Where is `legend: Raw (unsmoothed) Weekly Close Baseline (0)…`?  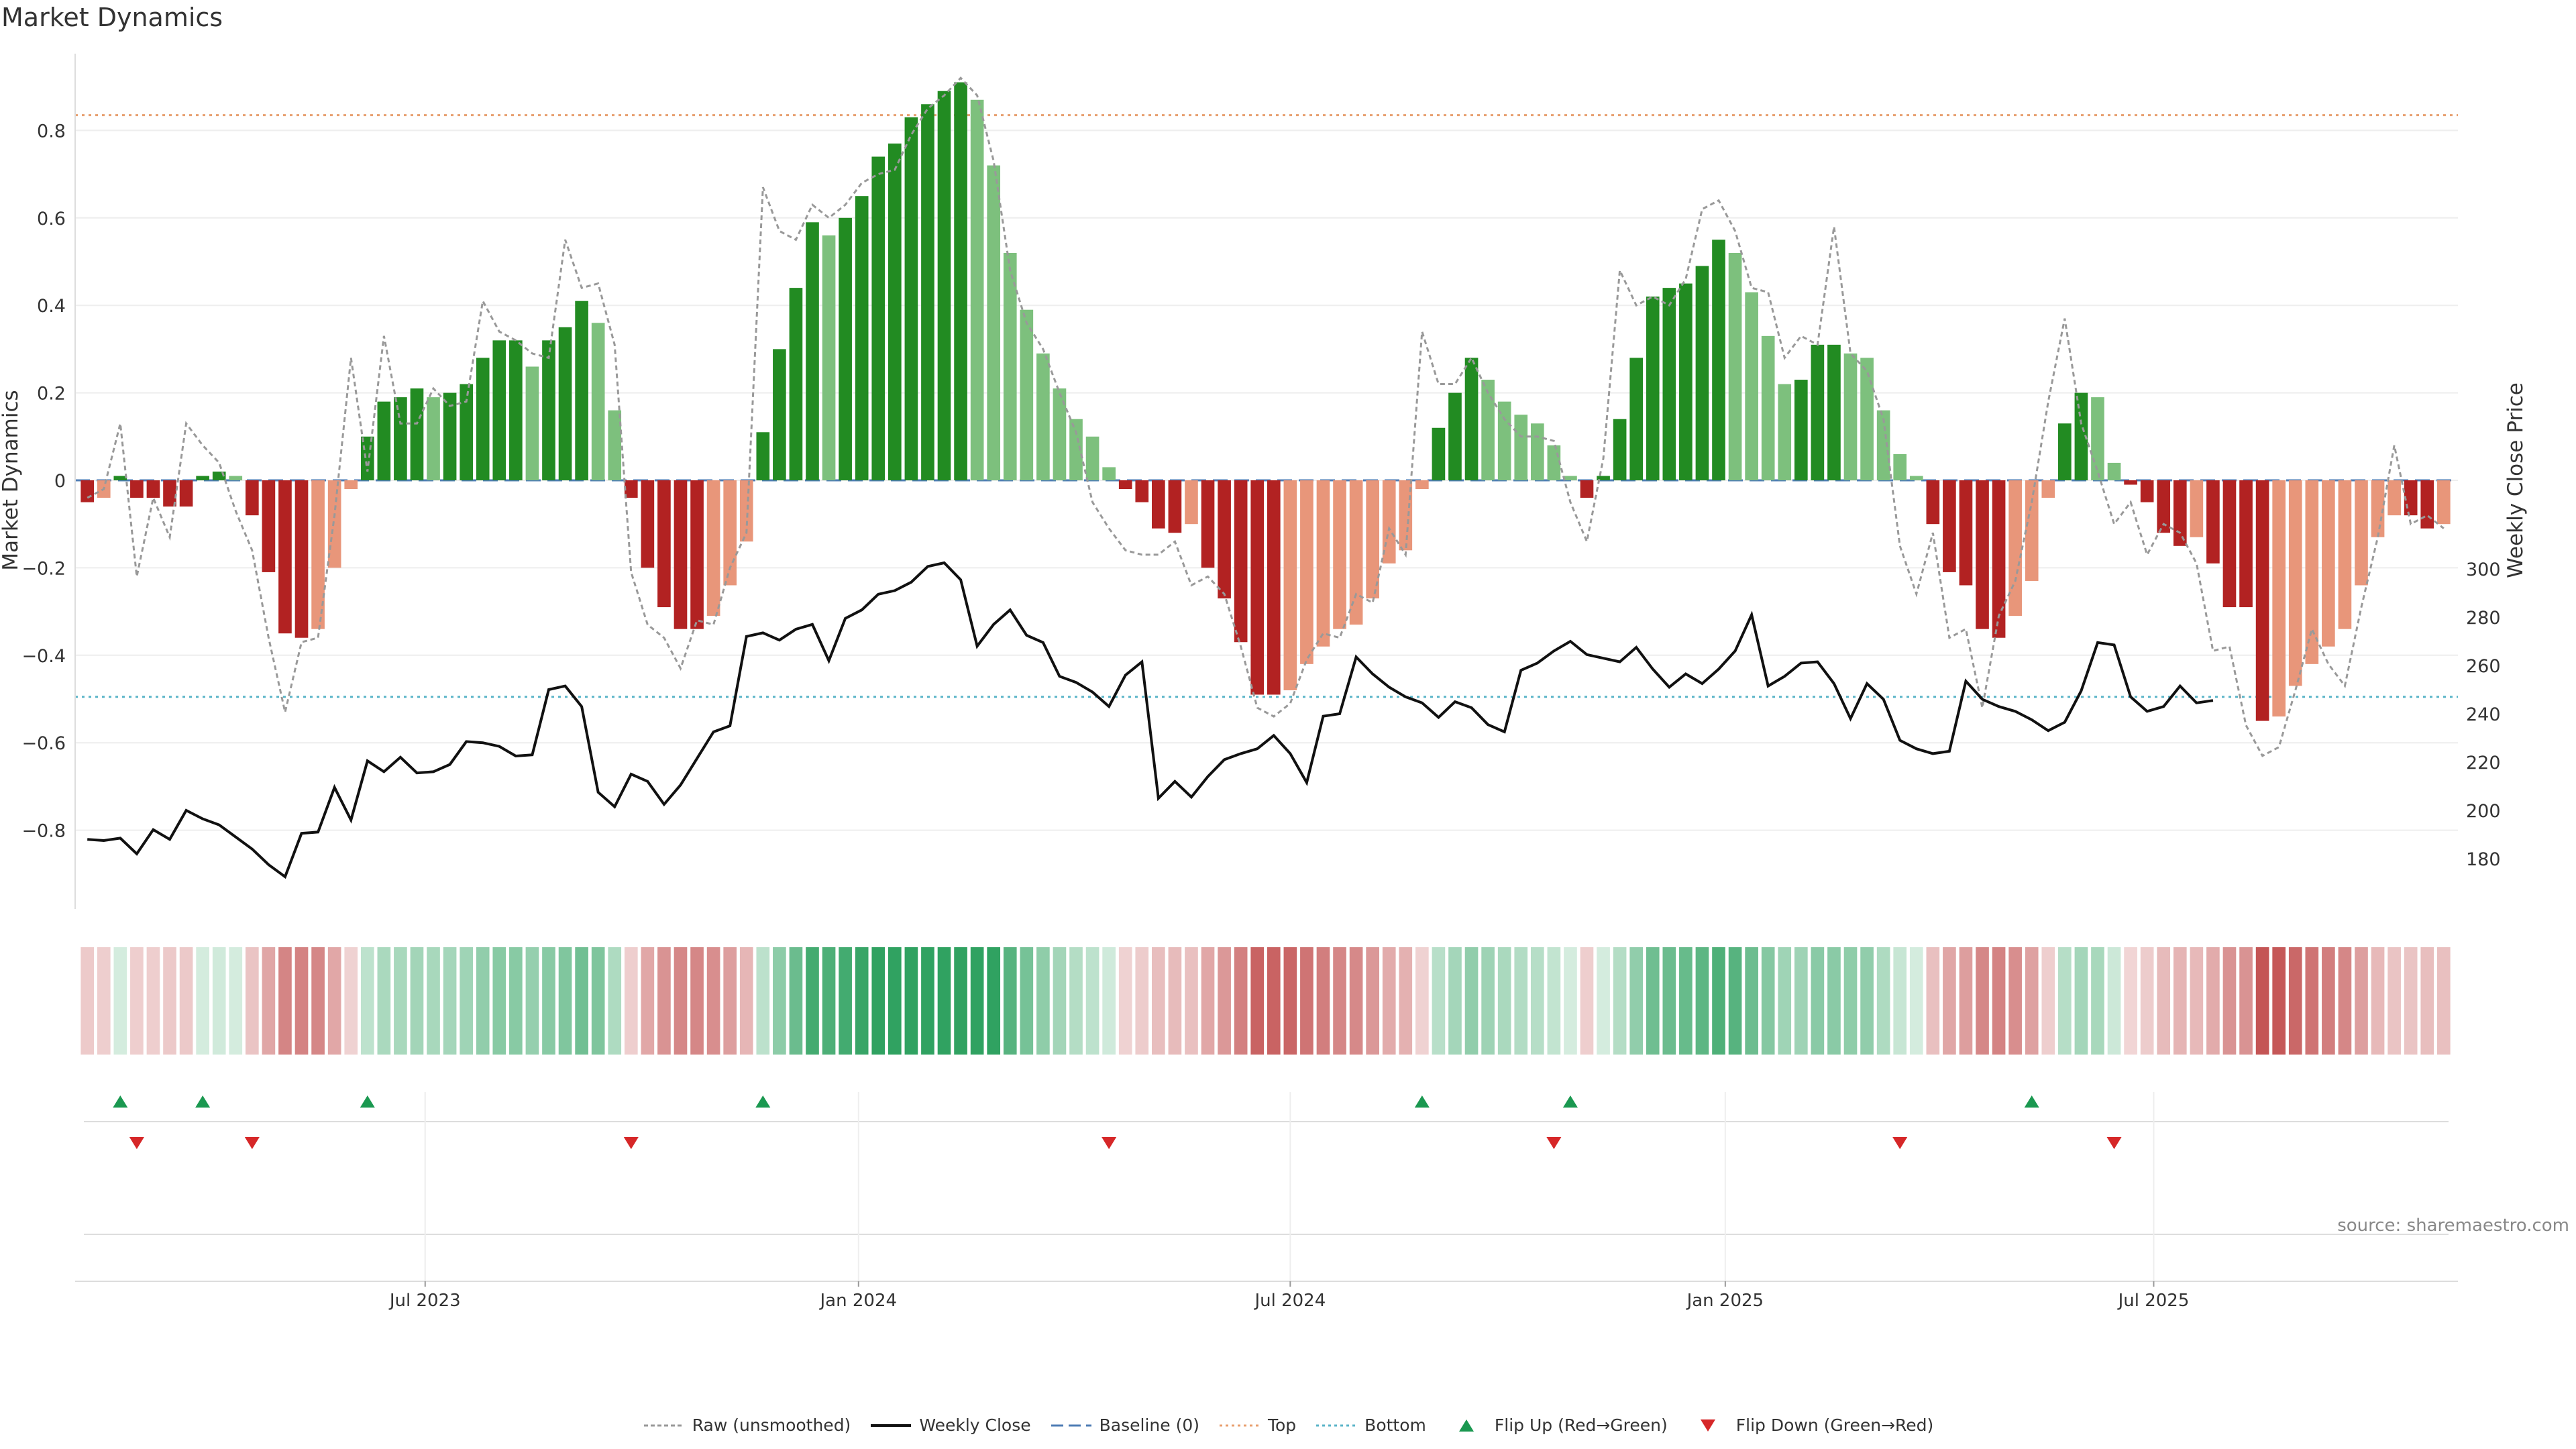 legend: Raw (unsmoothed) Weekly Close Baseline (0)… is located at coordinates (1288, 1425).